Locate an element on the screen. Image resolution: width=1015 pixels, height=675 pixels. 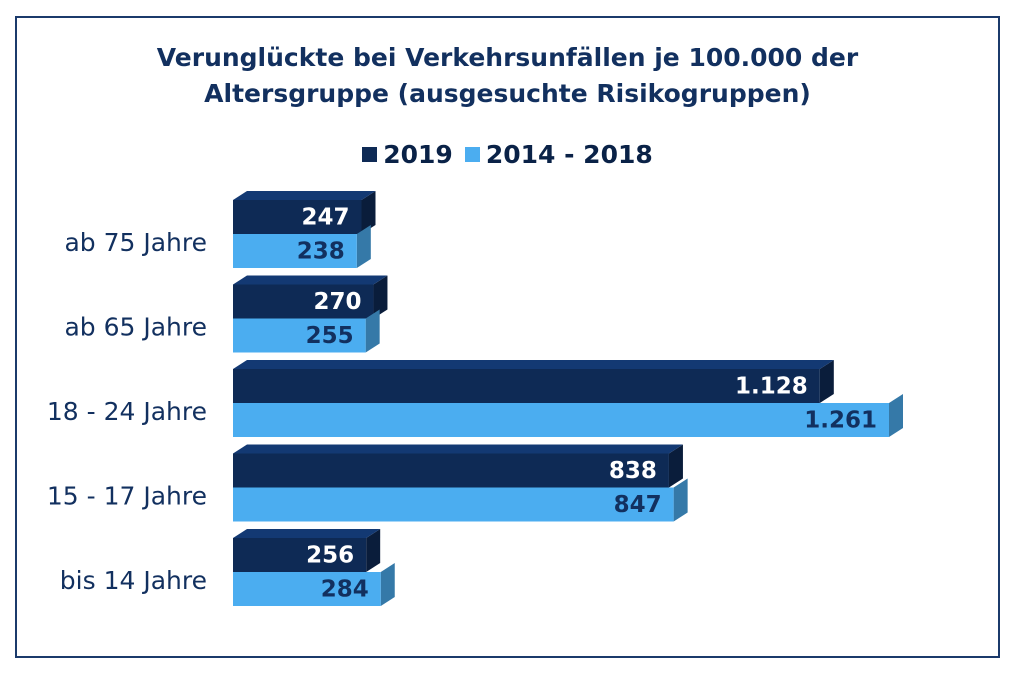
data-label-2014-2018: 284 is located at coordinates (345, 590).